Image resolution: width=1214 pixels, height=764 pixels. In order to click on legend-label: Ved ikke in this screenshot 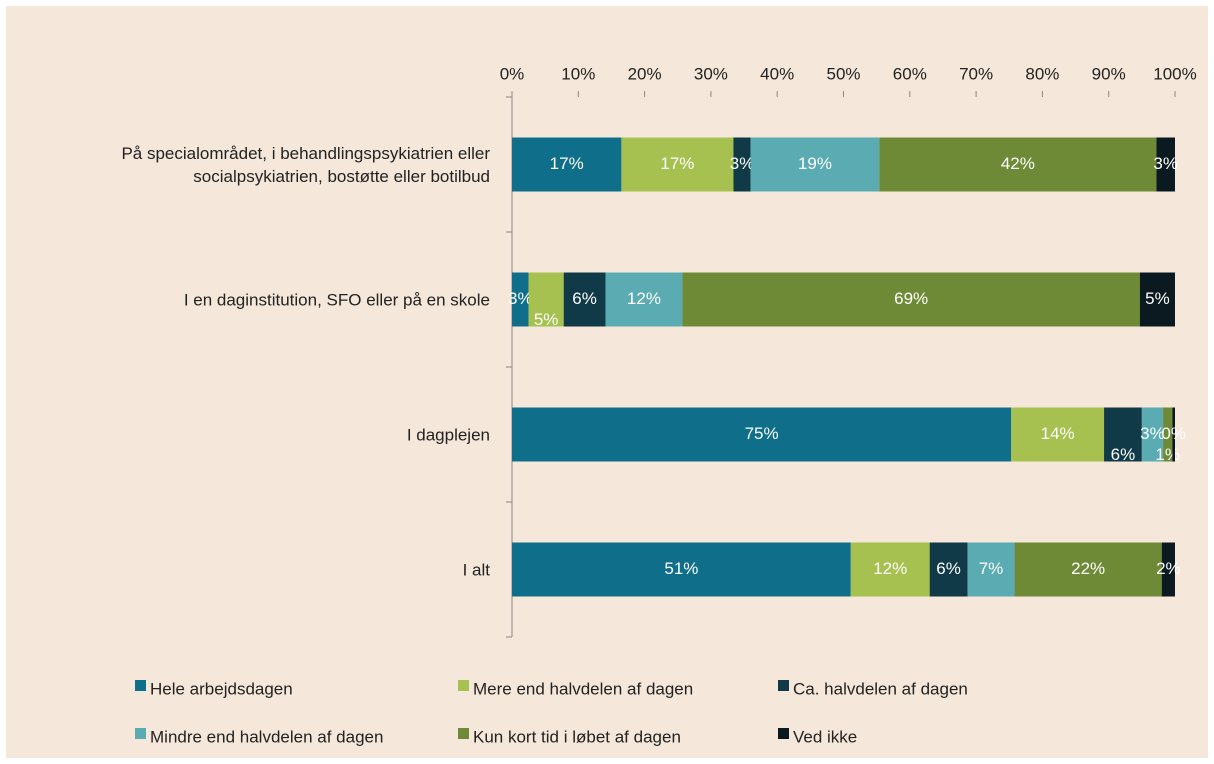, I will do `click(825, 736)`.